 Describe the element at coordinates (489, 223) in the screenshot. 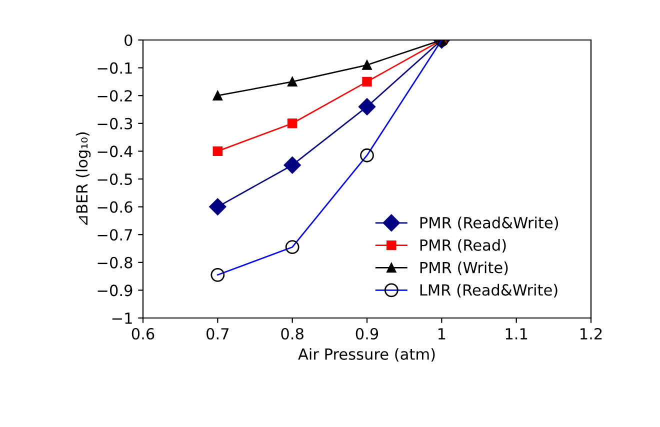

I see `legend-label: PMR (Read&Write)` at that location.